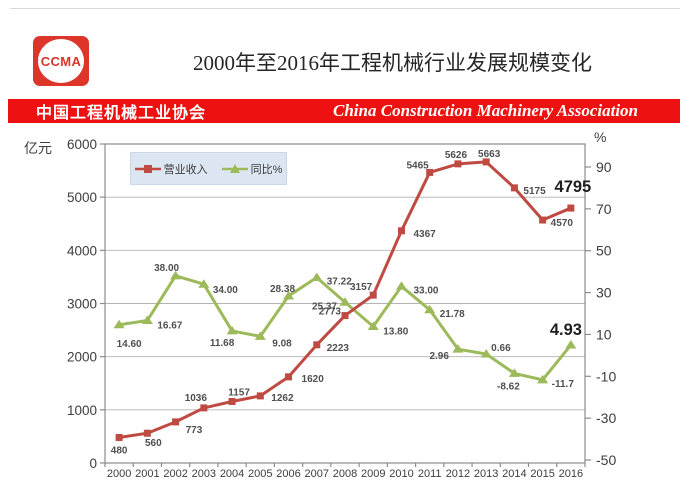  Describe the element at coordinates (606, 460) in the screenshot. I see `svg-text: -50` at that location.